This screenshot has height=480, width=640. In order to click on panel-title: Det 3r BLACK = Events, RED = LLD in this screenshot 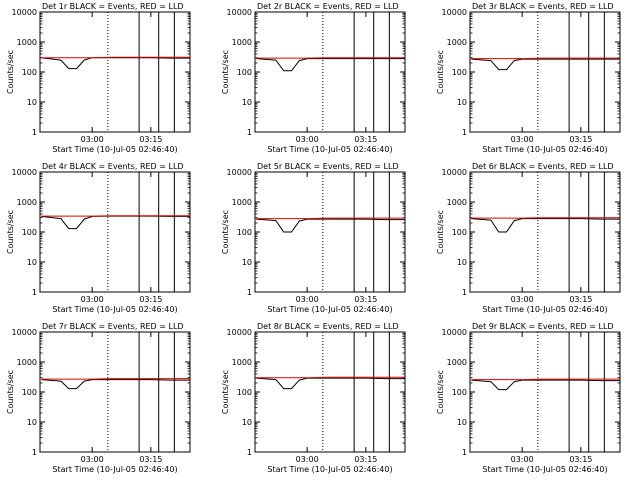, I will do `click(543, 6)`.